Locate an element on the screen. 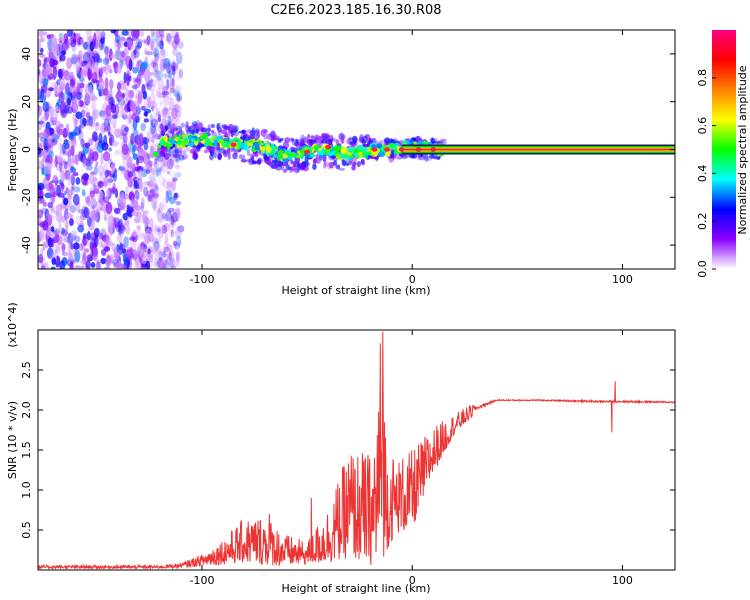  spectrogram-hotspot is located at coordinates (328, 147).